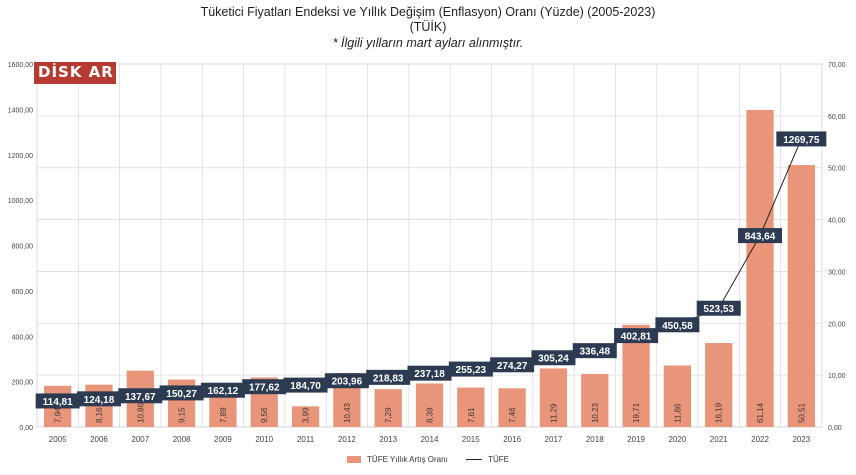  What do you see at coordinates (430, 439) in the screenshot?
I see `x-tick-label: 2014` at bounding box center [430, 439].